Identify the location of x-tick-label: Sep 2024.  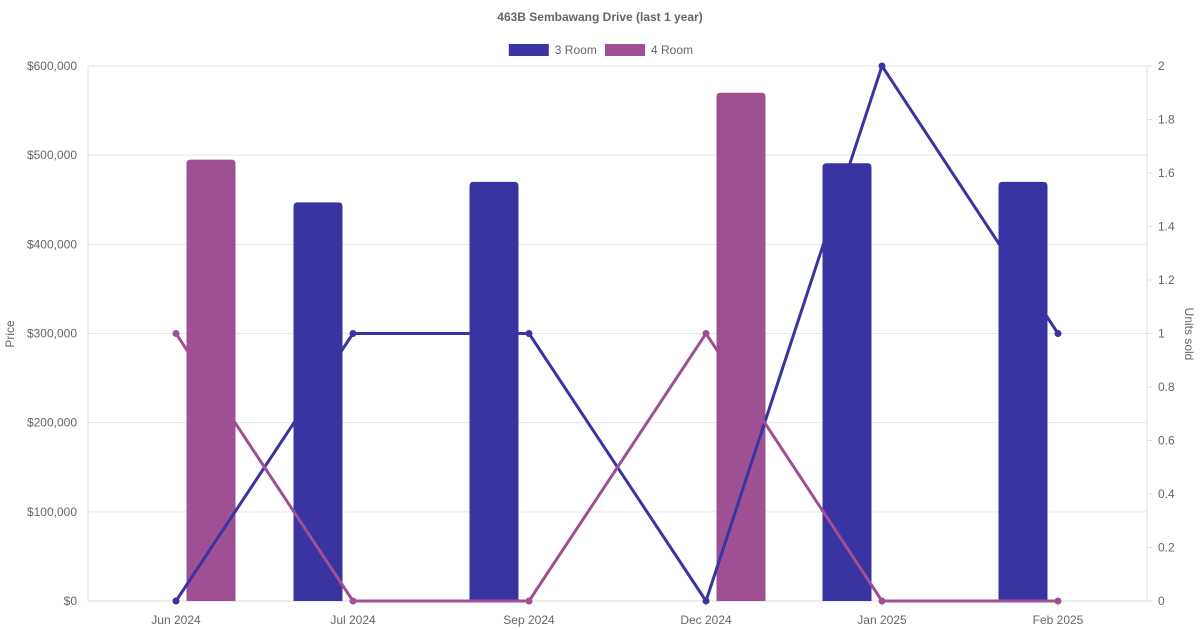
(529, 620).